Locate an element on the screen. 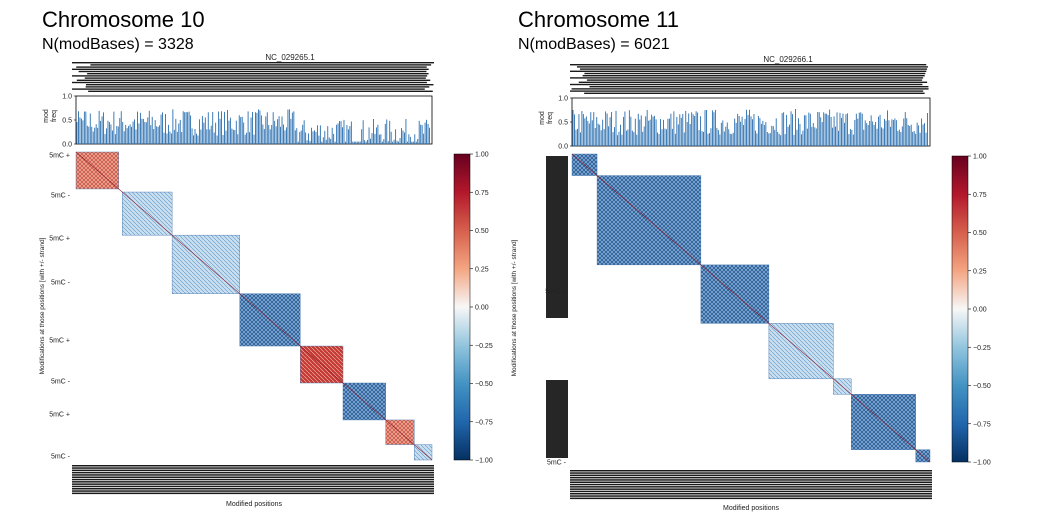  contig-label: NC_029266.1 is located at coordinates (788, 59).